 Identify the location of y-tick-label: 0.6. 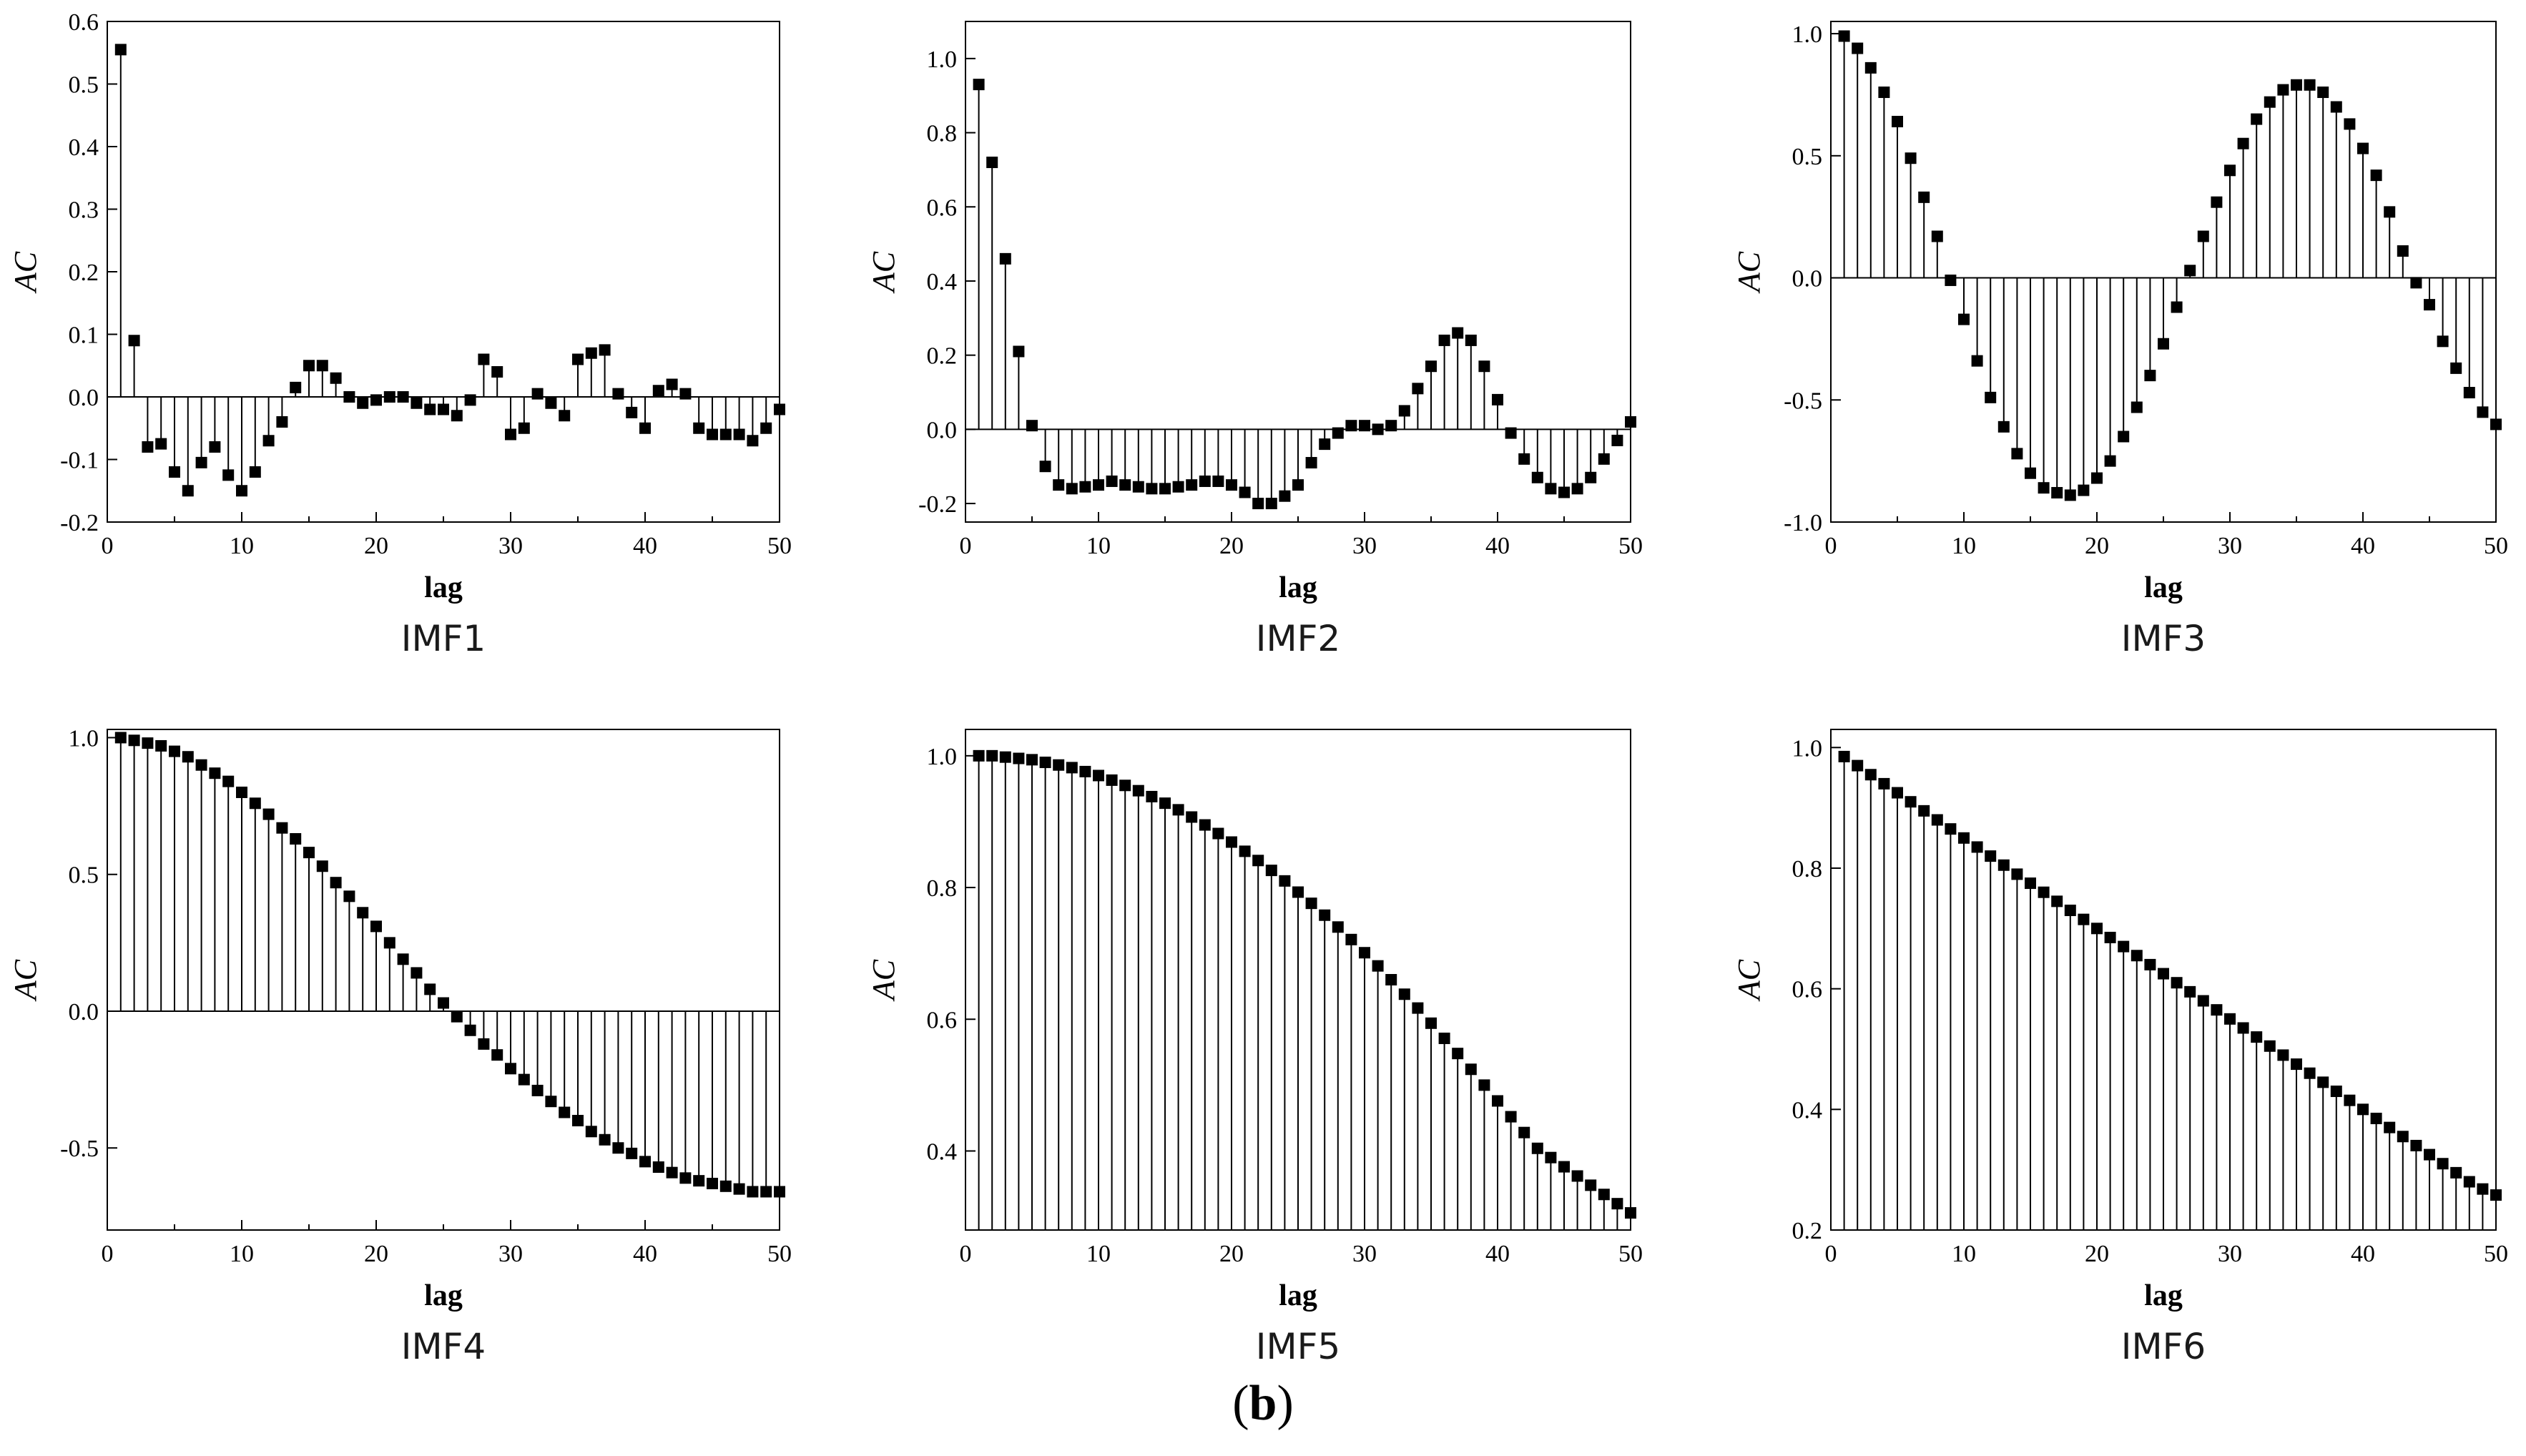
(942, 1020).